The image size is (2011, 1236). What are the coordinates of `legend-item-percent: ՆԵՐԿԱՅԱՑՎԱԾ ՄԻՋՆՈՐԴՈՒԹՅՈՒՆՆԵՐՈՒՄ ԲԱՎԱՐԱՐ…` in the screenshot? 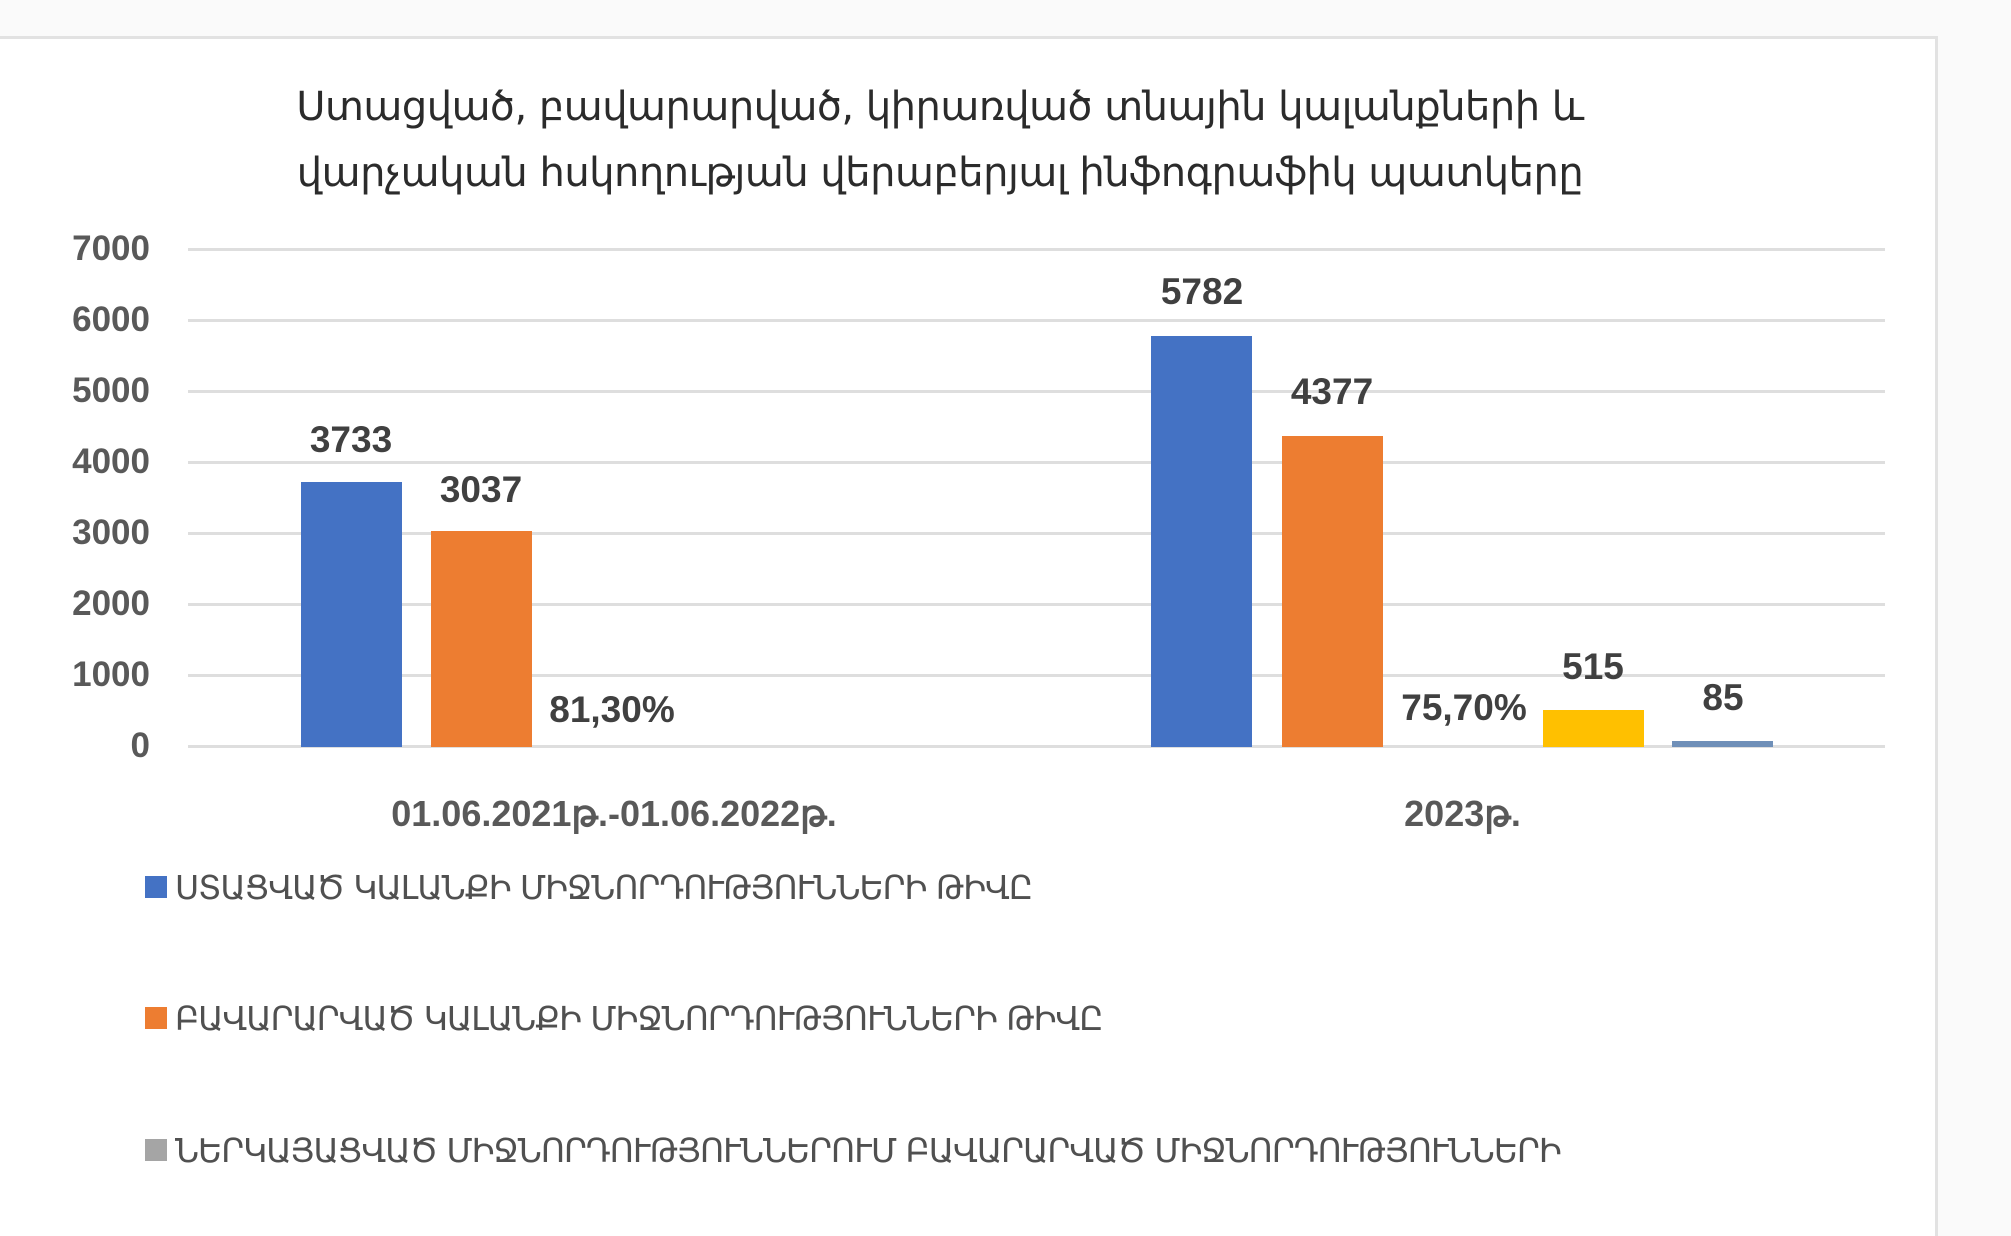 It's located at (853, 1150).